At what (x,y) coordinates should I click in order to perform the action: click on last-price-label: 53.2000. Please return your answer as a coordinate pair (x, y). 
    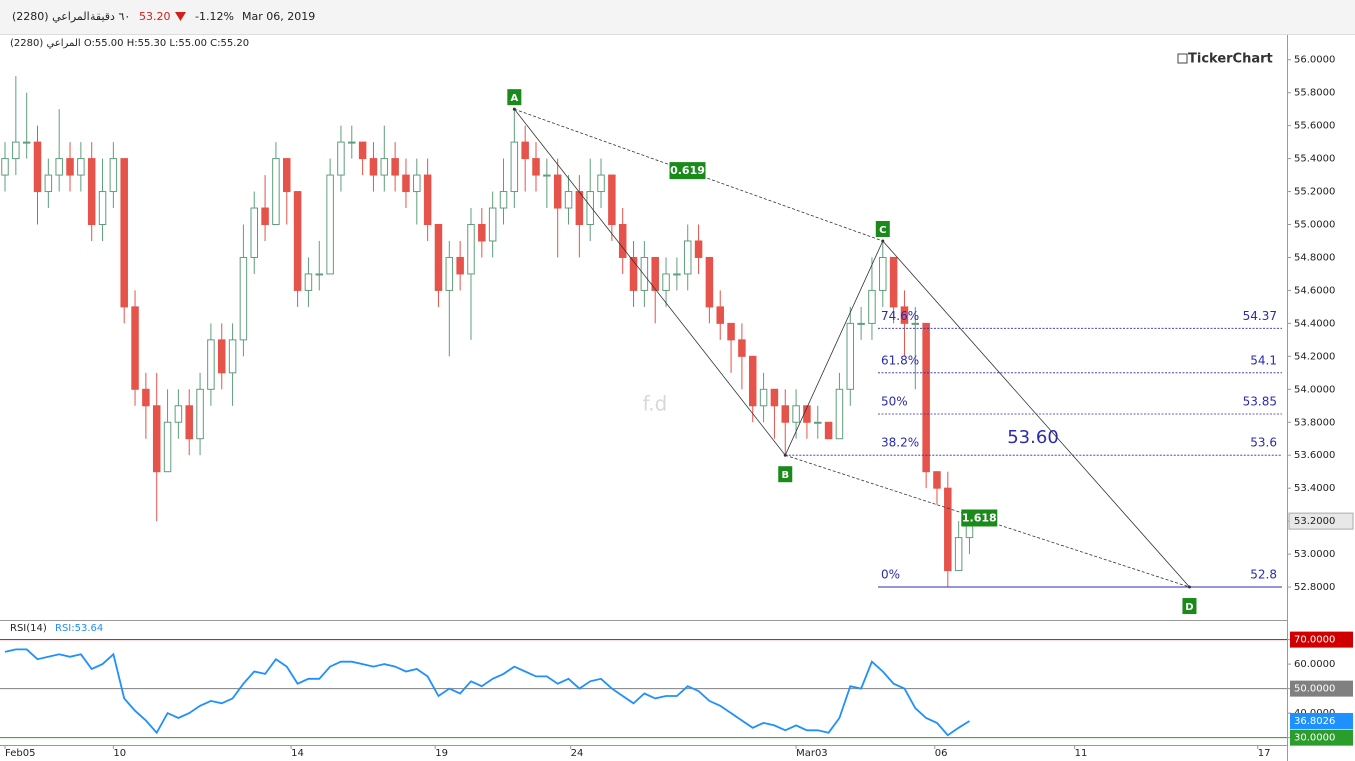
    Looking at the image, I should click on (1314, 521).